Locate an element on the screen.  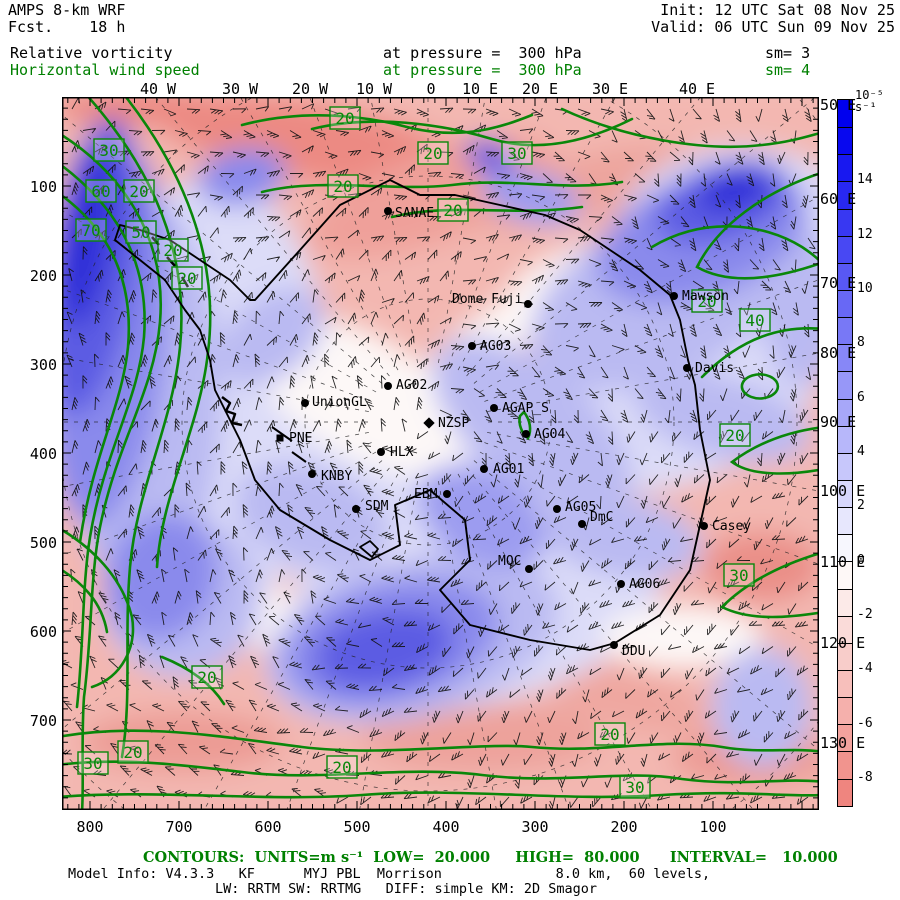
contour-value: 50 is located at coordinates (140, 232).